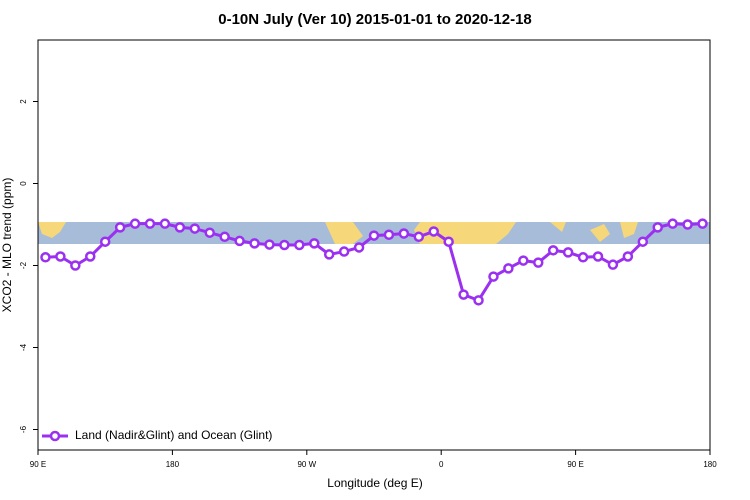 The width and height of the screenshot is (750, 500). What do you see at coordinates (173, 435) in the screenshot?
I see `legend-label: Land (Nadir&Glint) and Ocean (Glint)` at bounding box center [173, 435].